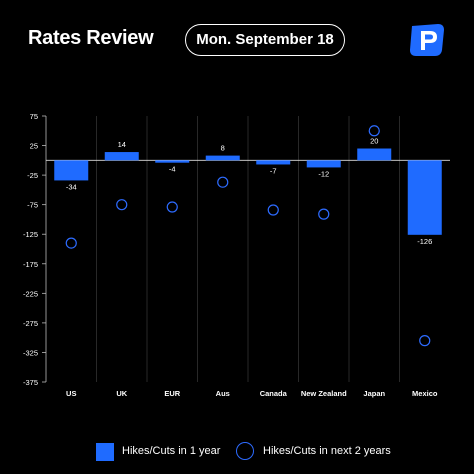 The image size is (474, 474). What do you see at coordinates (374, 393) in the screenshot?
I see `x-tick-label: Japan` at bounding box center [374, 393].